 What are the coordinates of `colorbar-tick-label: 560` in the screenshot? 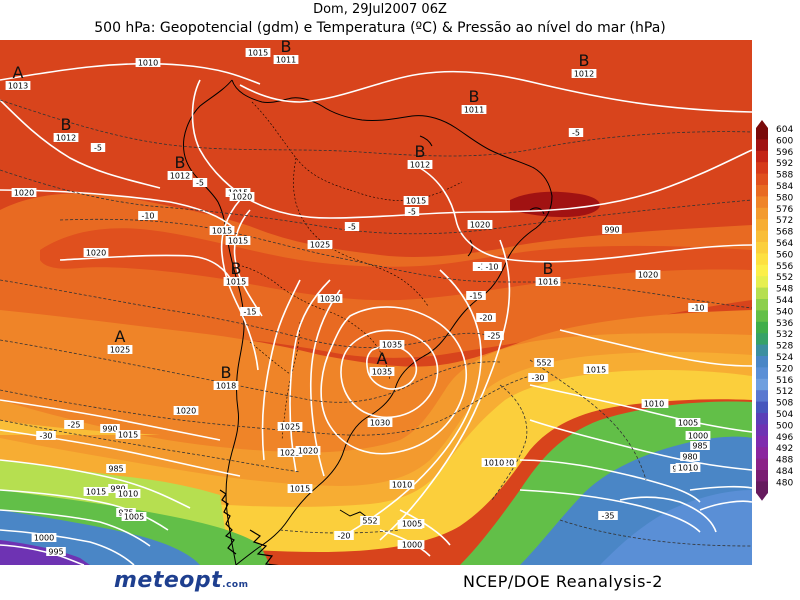 It's located at (784, 255).